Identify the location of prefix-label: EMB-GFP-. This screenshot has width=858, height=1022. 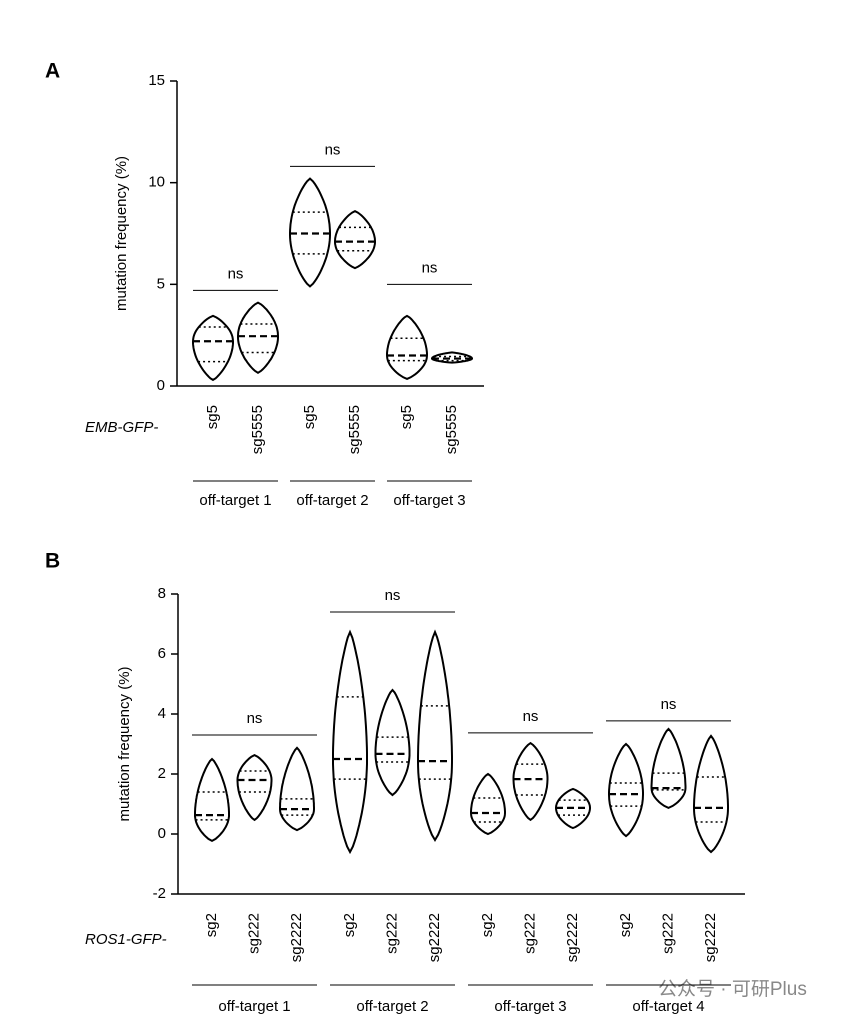
(121, 427).